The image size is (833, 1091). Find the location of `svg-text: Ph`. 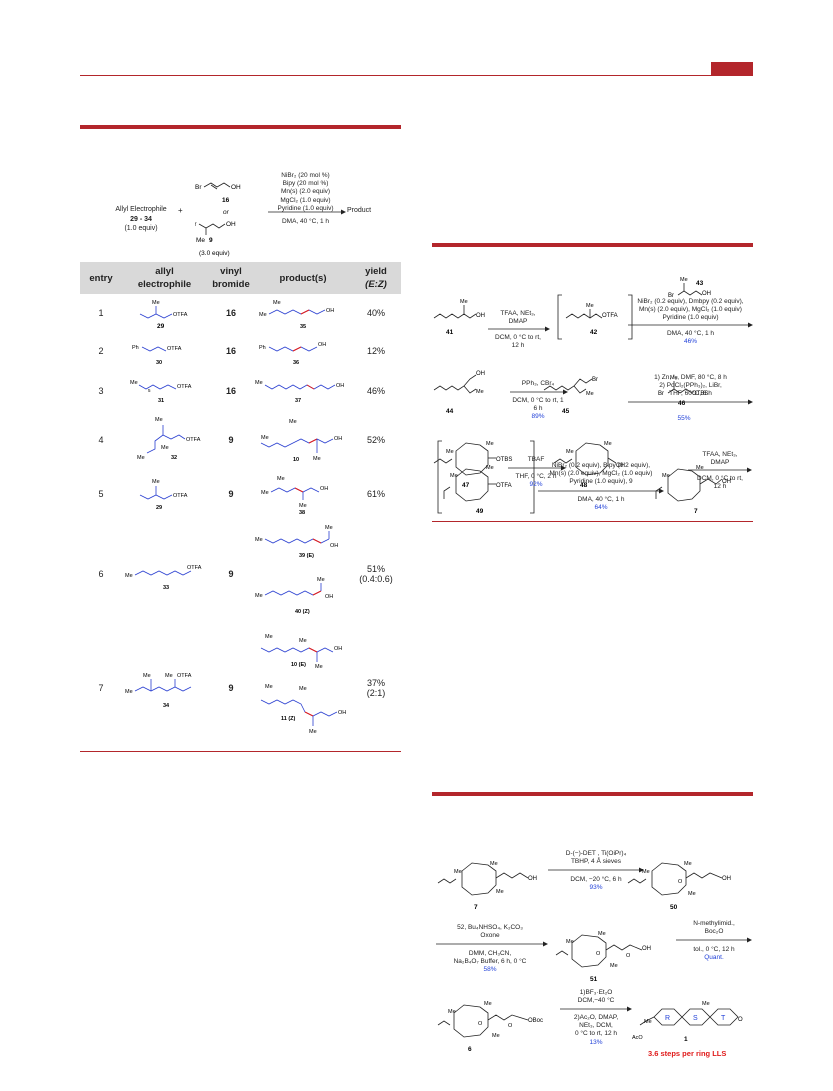

svg-text: Ph is located at coordinates (262, 348).